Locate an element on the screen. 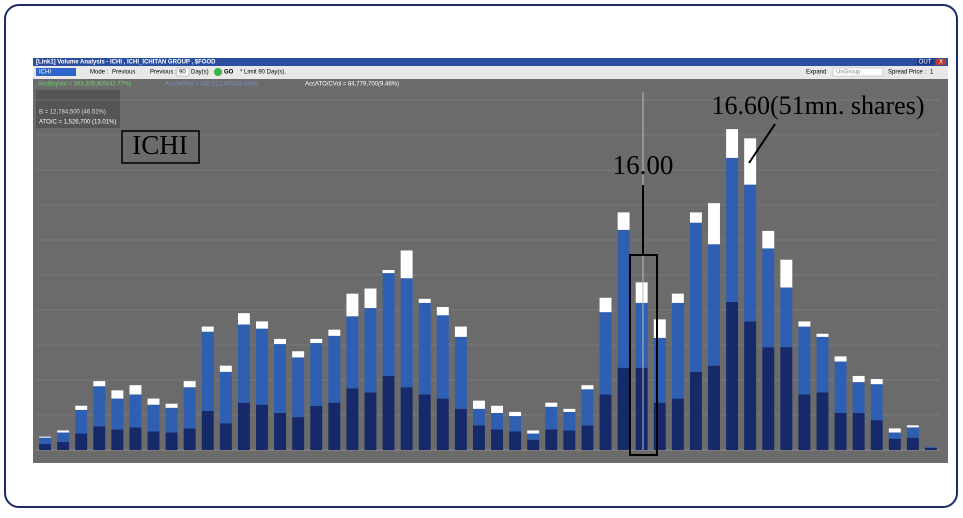 Image resolution: width=963 pixels, height=518 pixels. days-input is located at coordinates (183, 72).